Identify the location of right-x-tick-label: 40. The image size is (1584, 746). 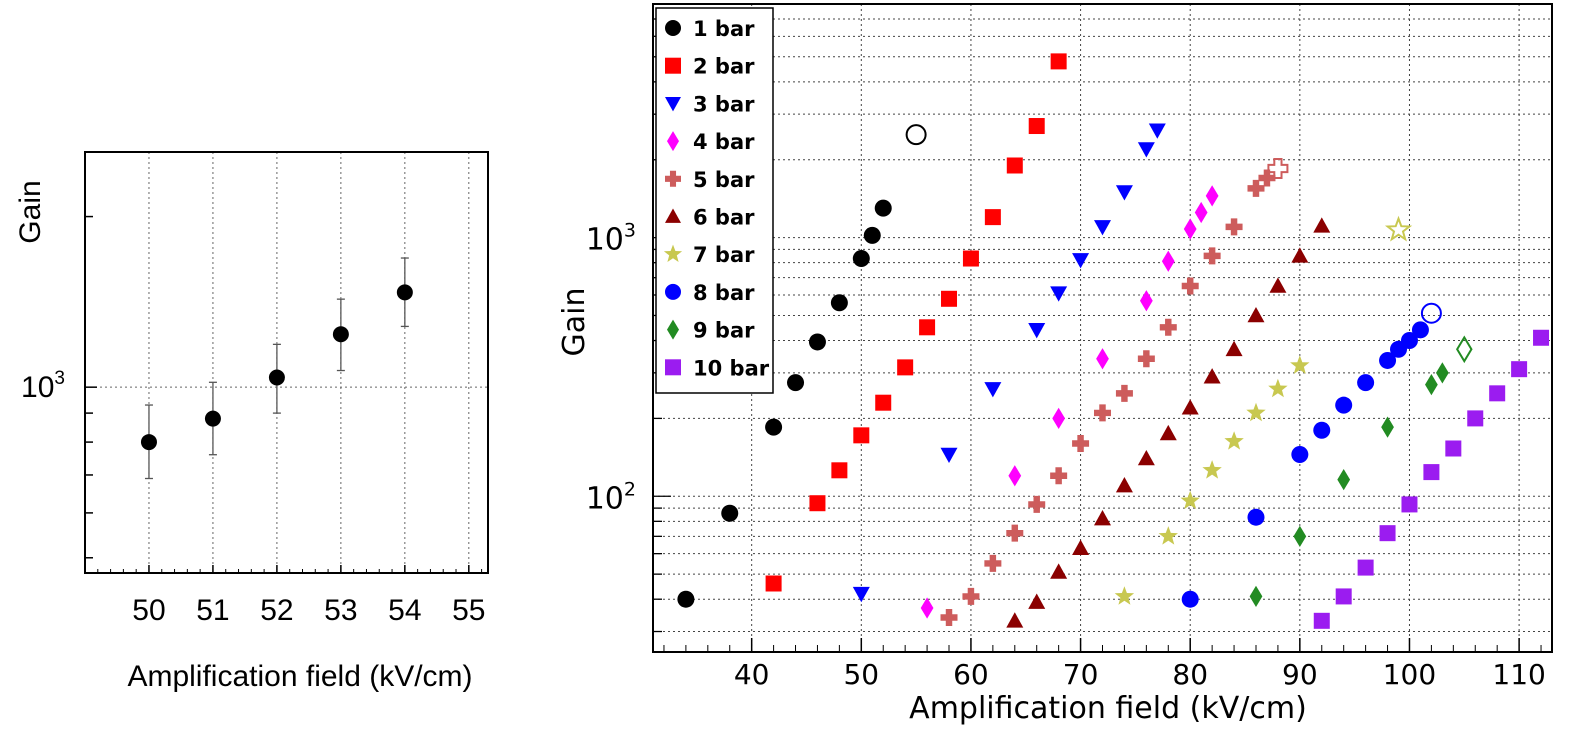
(752, 674).